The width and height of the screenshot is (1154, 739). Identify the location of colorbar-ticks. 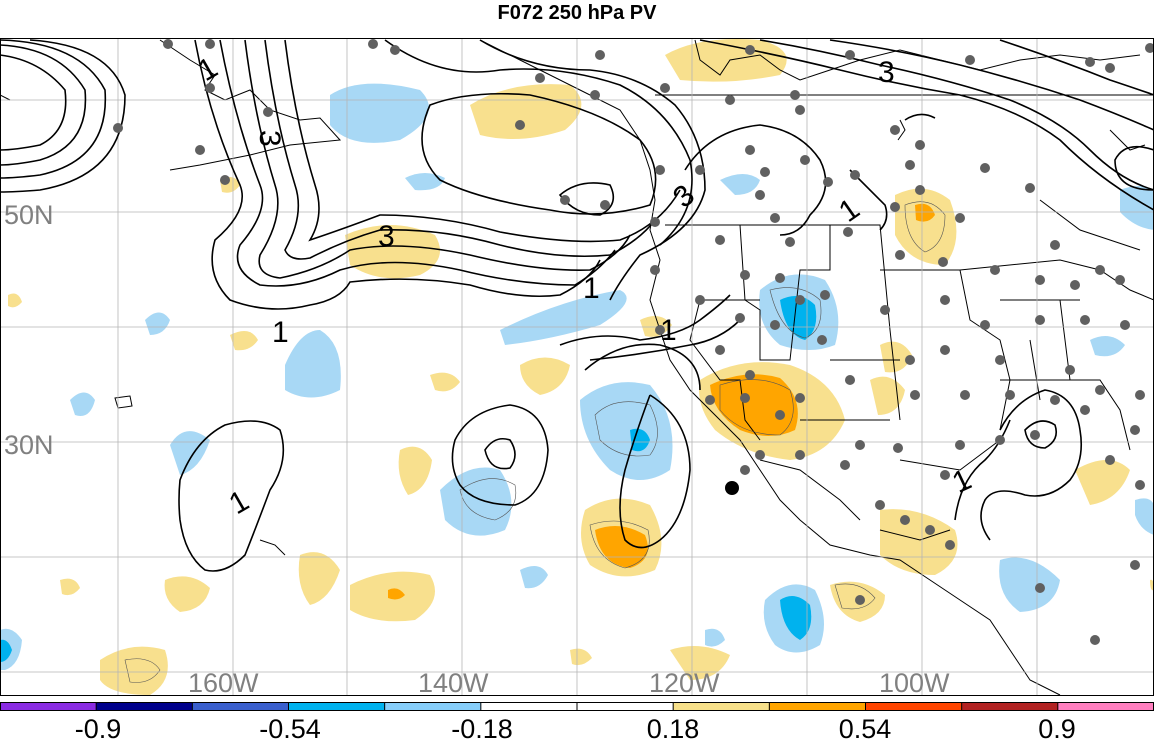
(577, 706).